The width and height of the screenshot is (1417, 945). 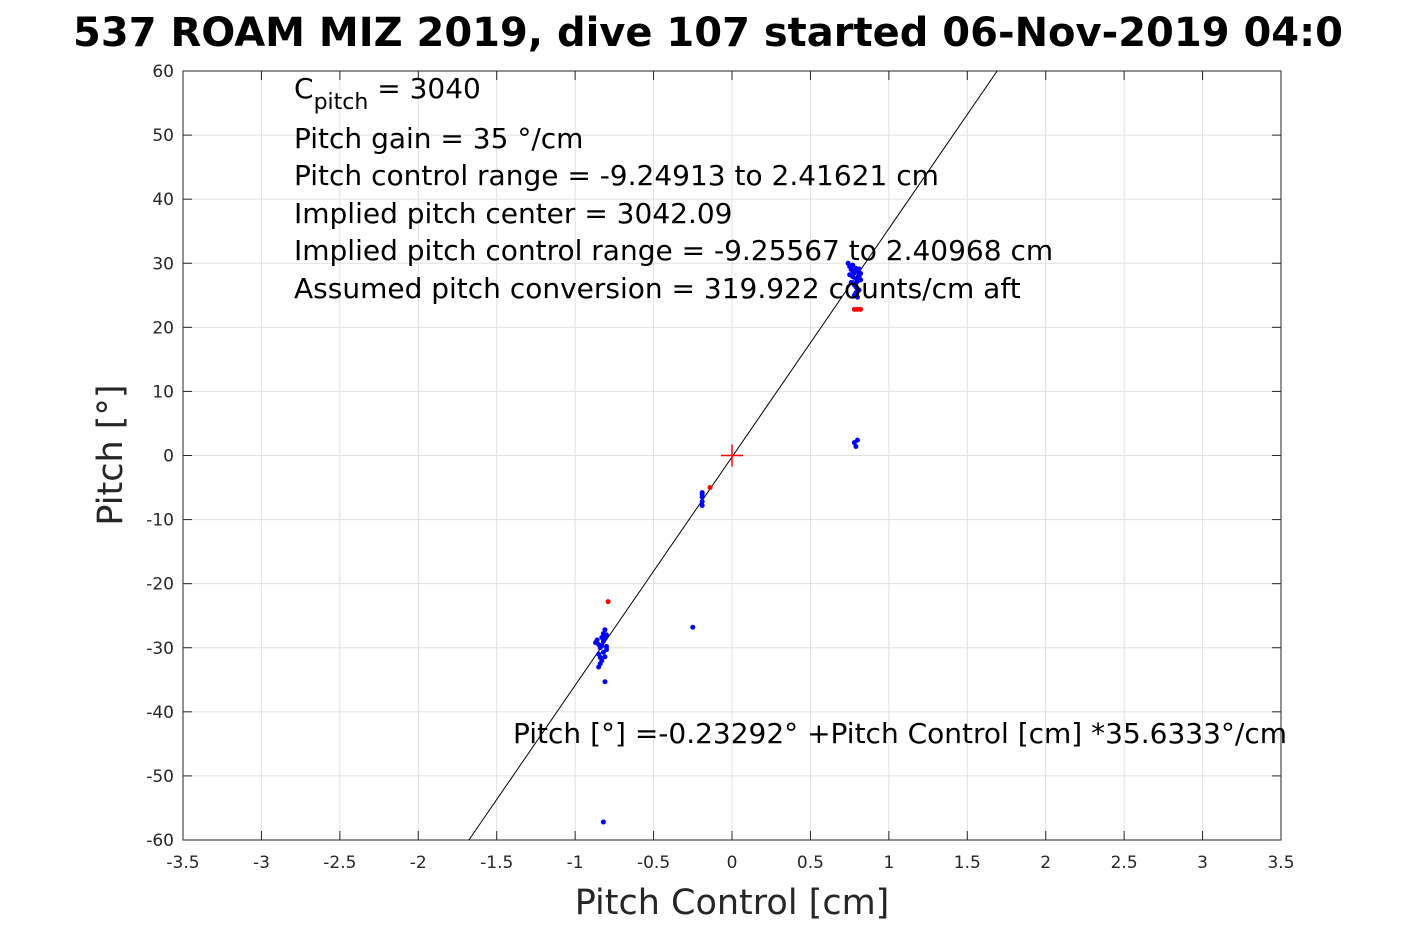 I want to click on pitch-gain-text: Pitch gain = 35 °/cm, so click(x=438, y=138).